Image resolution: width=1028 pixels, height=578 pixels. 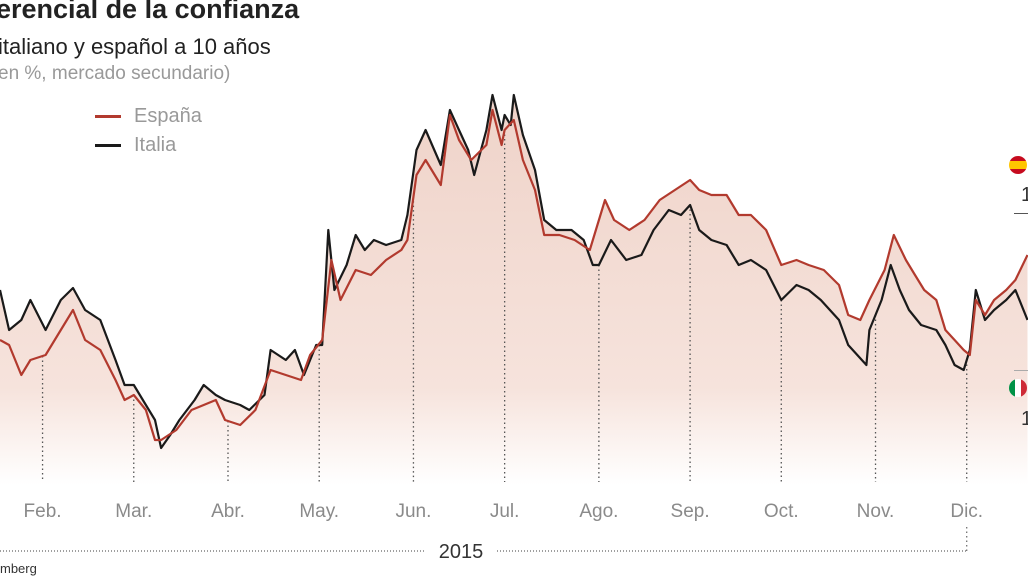 I want to click on x-tick-label: Nov., so click(x=876, y=511).